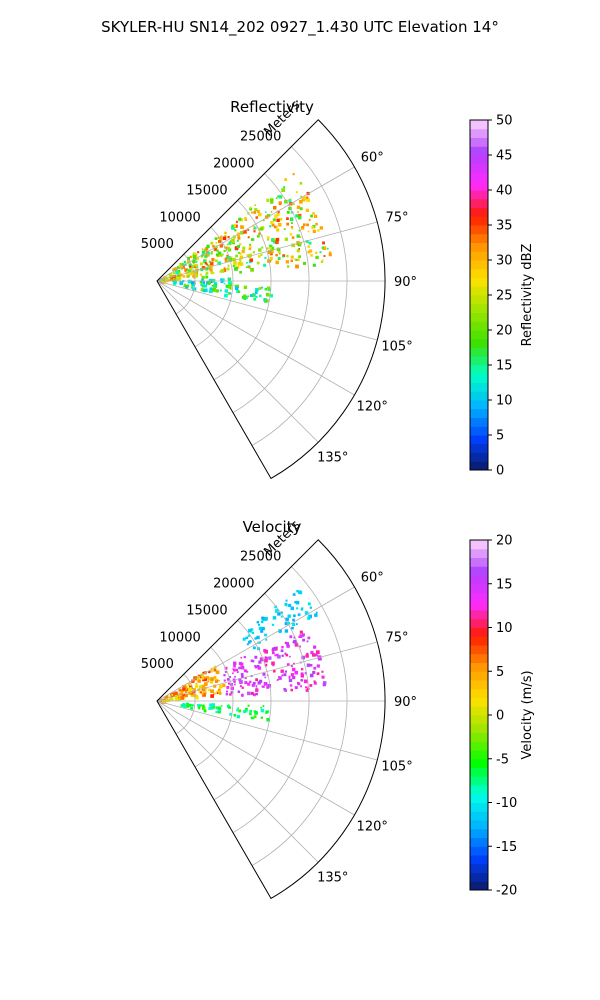  What do you see at coordinates (332, 458) in the screenshot?
I see `azimuth-tick-label: 135°` at bounding box center [332, 458].